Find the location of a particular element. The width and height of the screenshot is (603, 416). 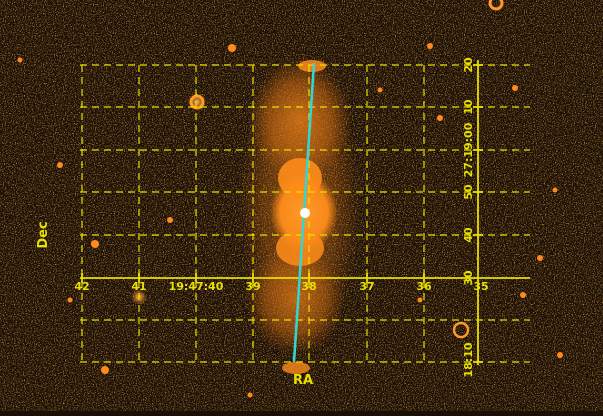

ra-tick-label: 39 is located at coordinates (252, 286).